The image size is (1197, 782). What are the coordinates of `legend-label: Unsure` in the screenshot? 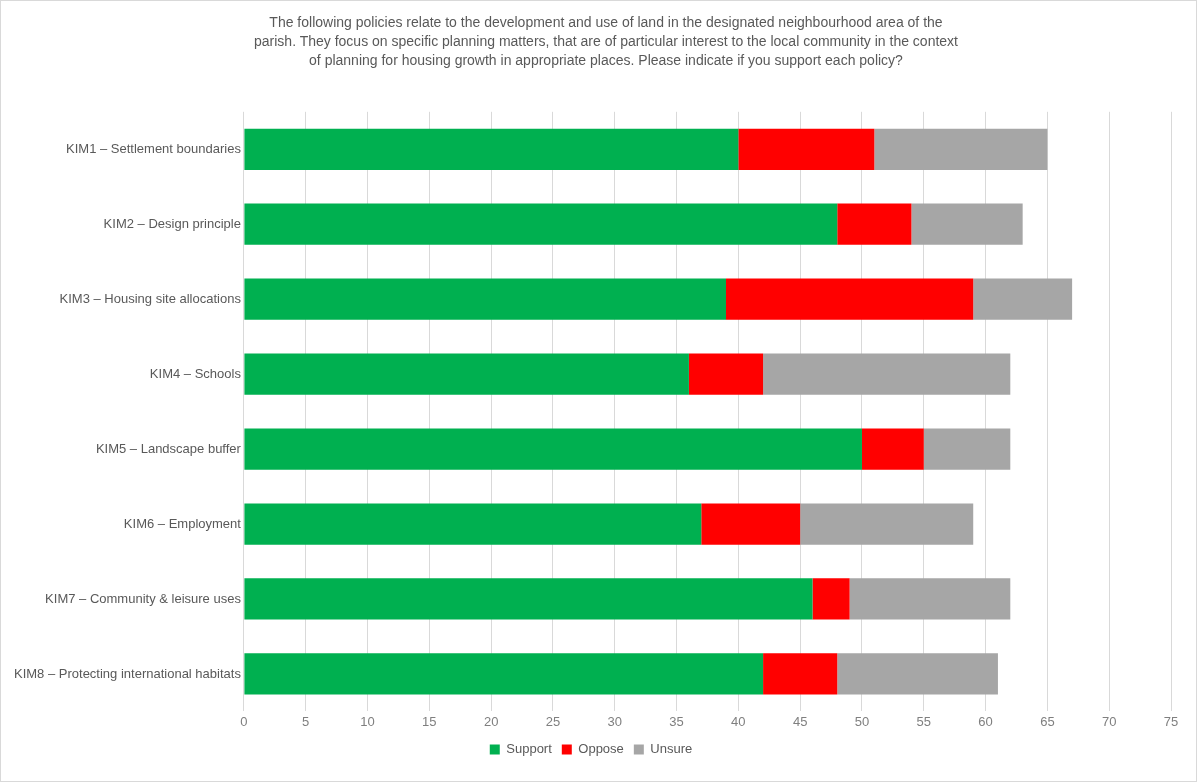 It's located at (671, 749).